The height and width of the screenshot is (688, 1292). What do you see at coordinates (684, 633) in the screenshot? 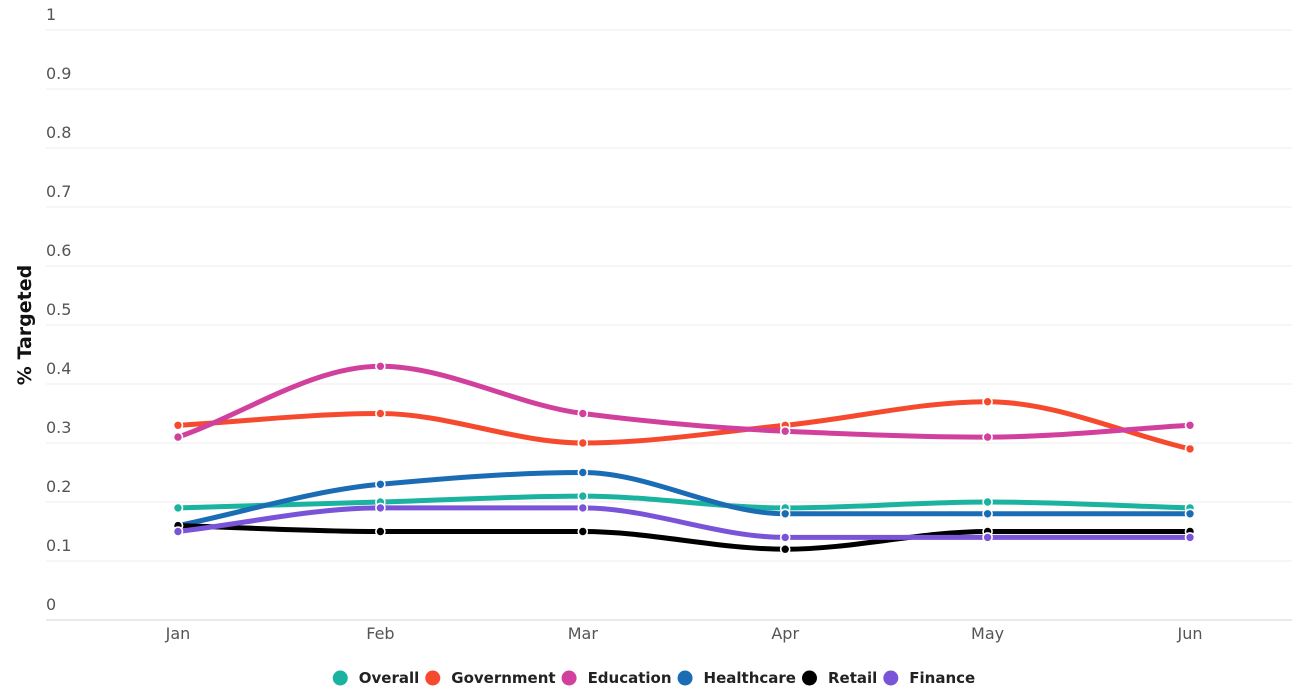
I see `x-axis-ticks: Jan Feb Mar Apr May Jun` at bounding box center [684, 633].